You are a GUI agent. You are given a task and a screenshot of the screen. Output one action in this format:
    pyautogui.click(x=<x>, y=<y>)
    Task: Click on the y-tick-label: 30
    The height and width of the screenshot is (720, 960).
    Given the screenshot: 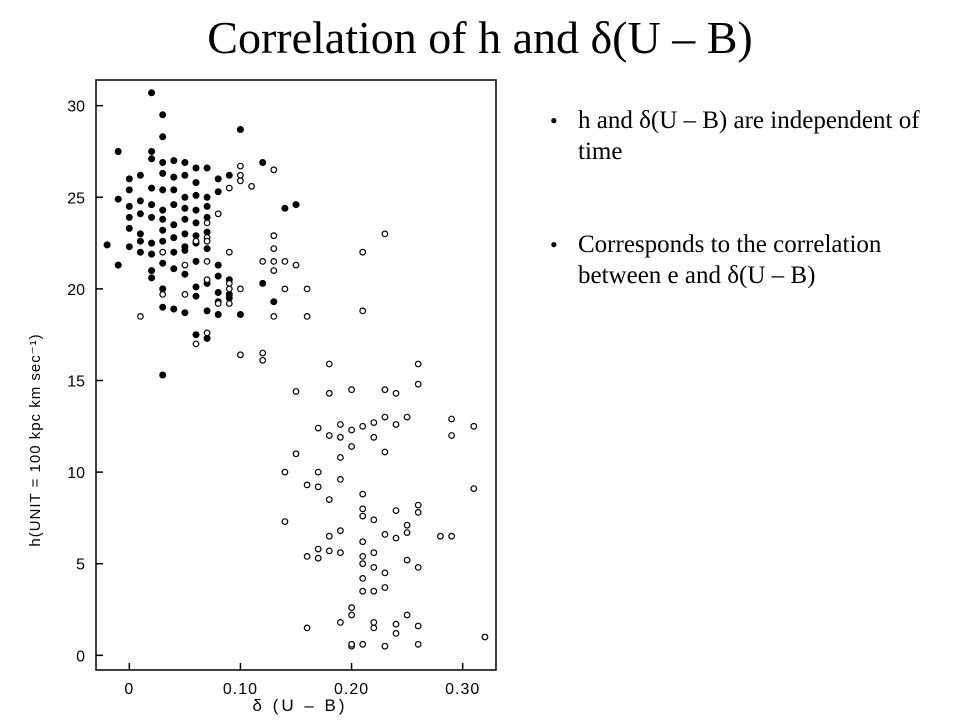 What is the action you would take?
    pyautogui.click(x=76, y=107)
    